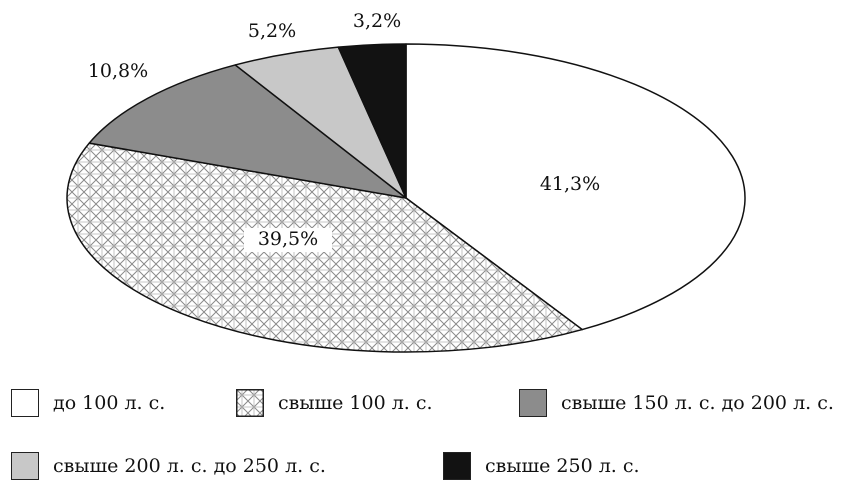  What do you see at coordinates (377, 21) in the screenshot?
I see `slice-value-label-5: 3,2%` at bounding box center [377, 21].